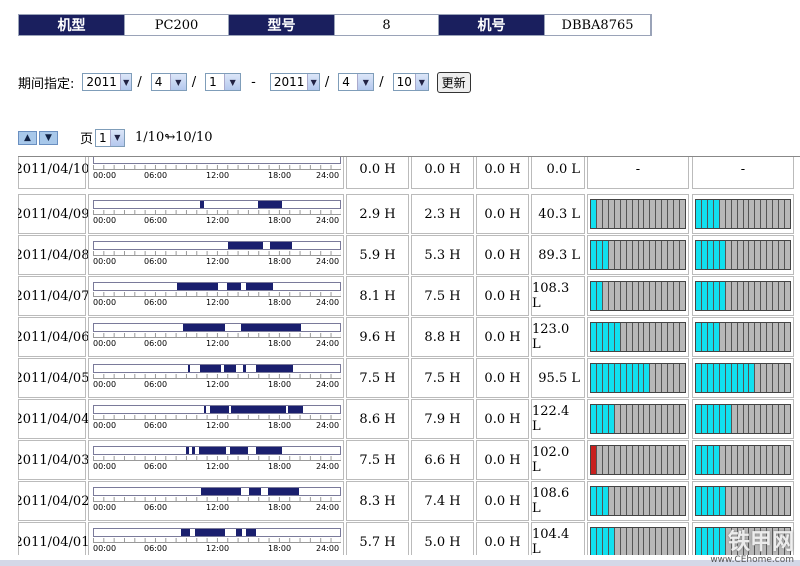 The width and height of the screenshot is (800, 566). I want to click on from-year-select: 2011 ▼, so click(107, 82).